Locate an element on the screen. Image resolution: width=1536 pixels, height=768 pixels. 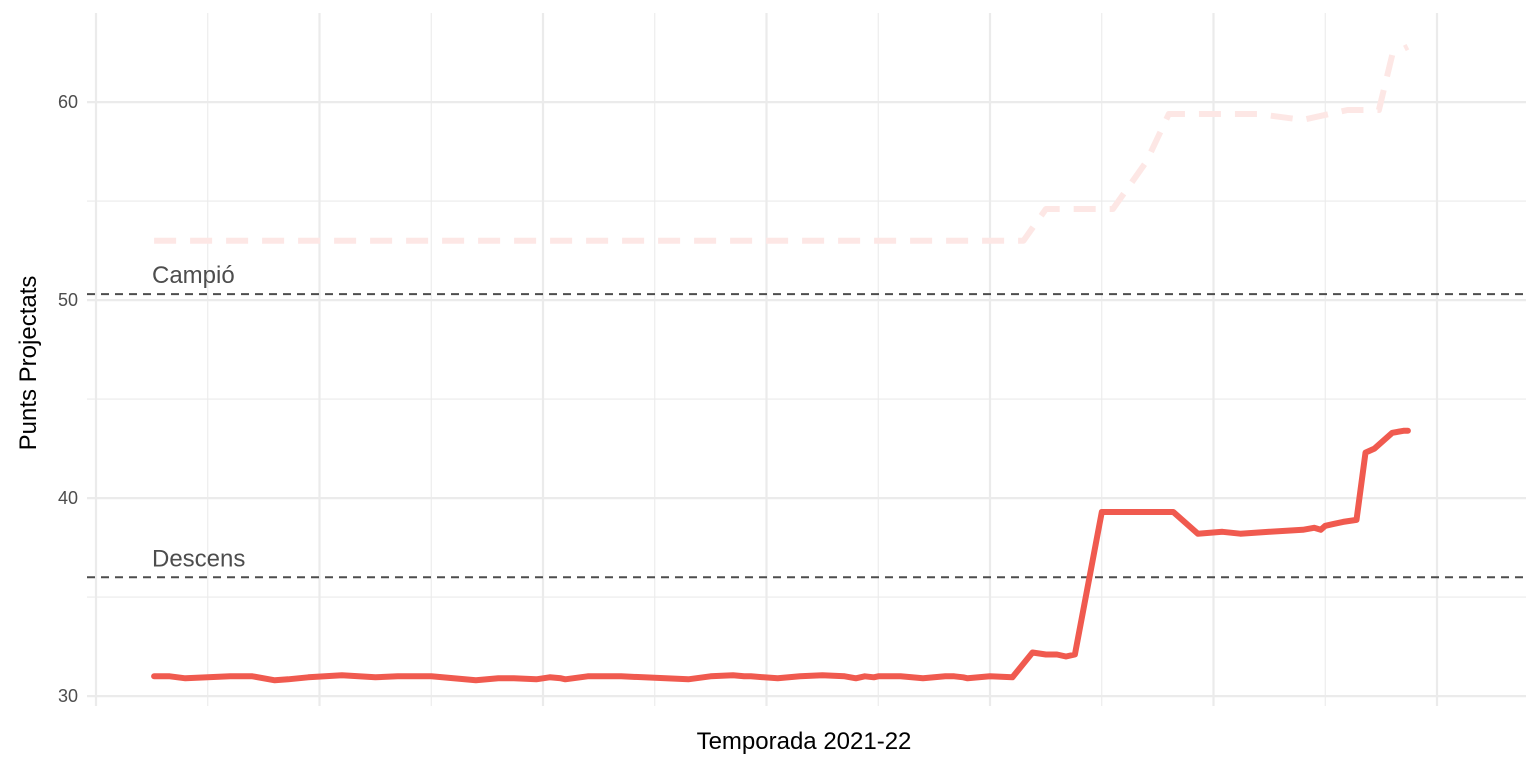
y-tick-label: 40 is located at coordinates (68, 498).